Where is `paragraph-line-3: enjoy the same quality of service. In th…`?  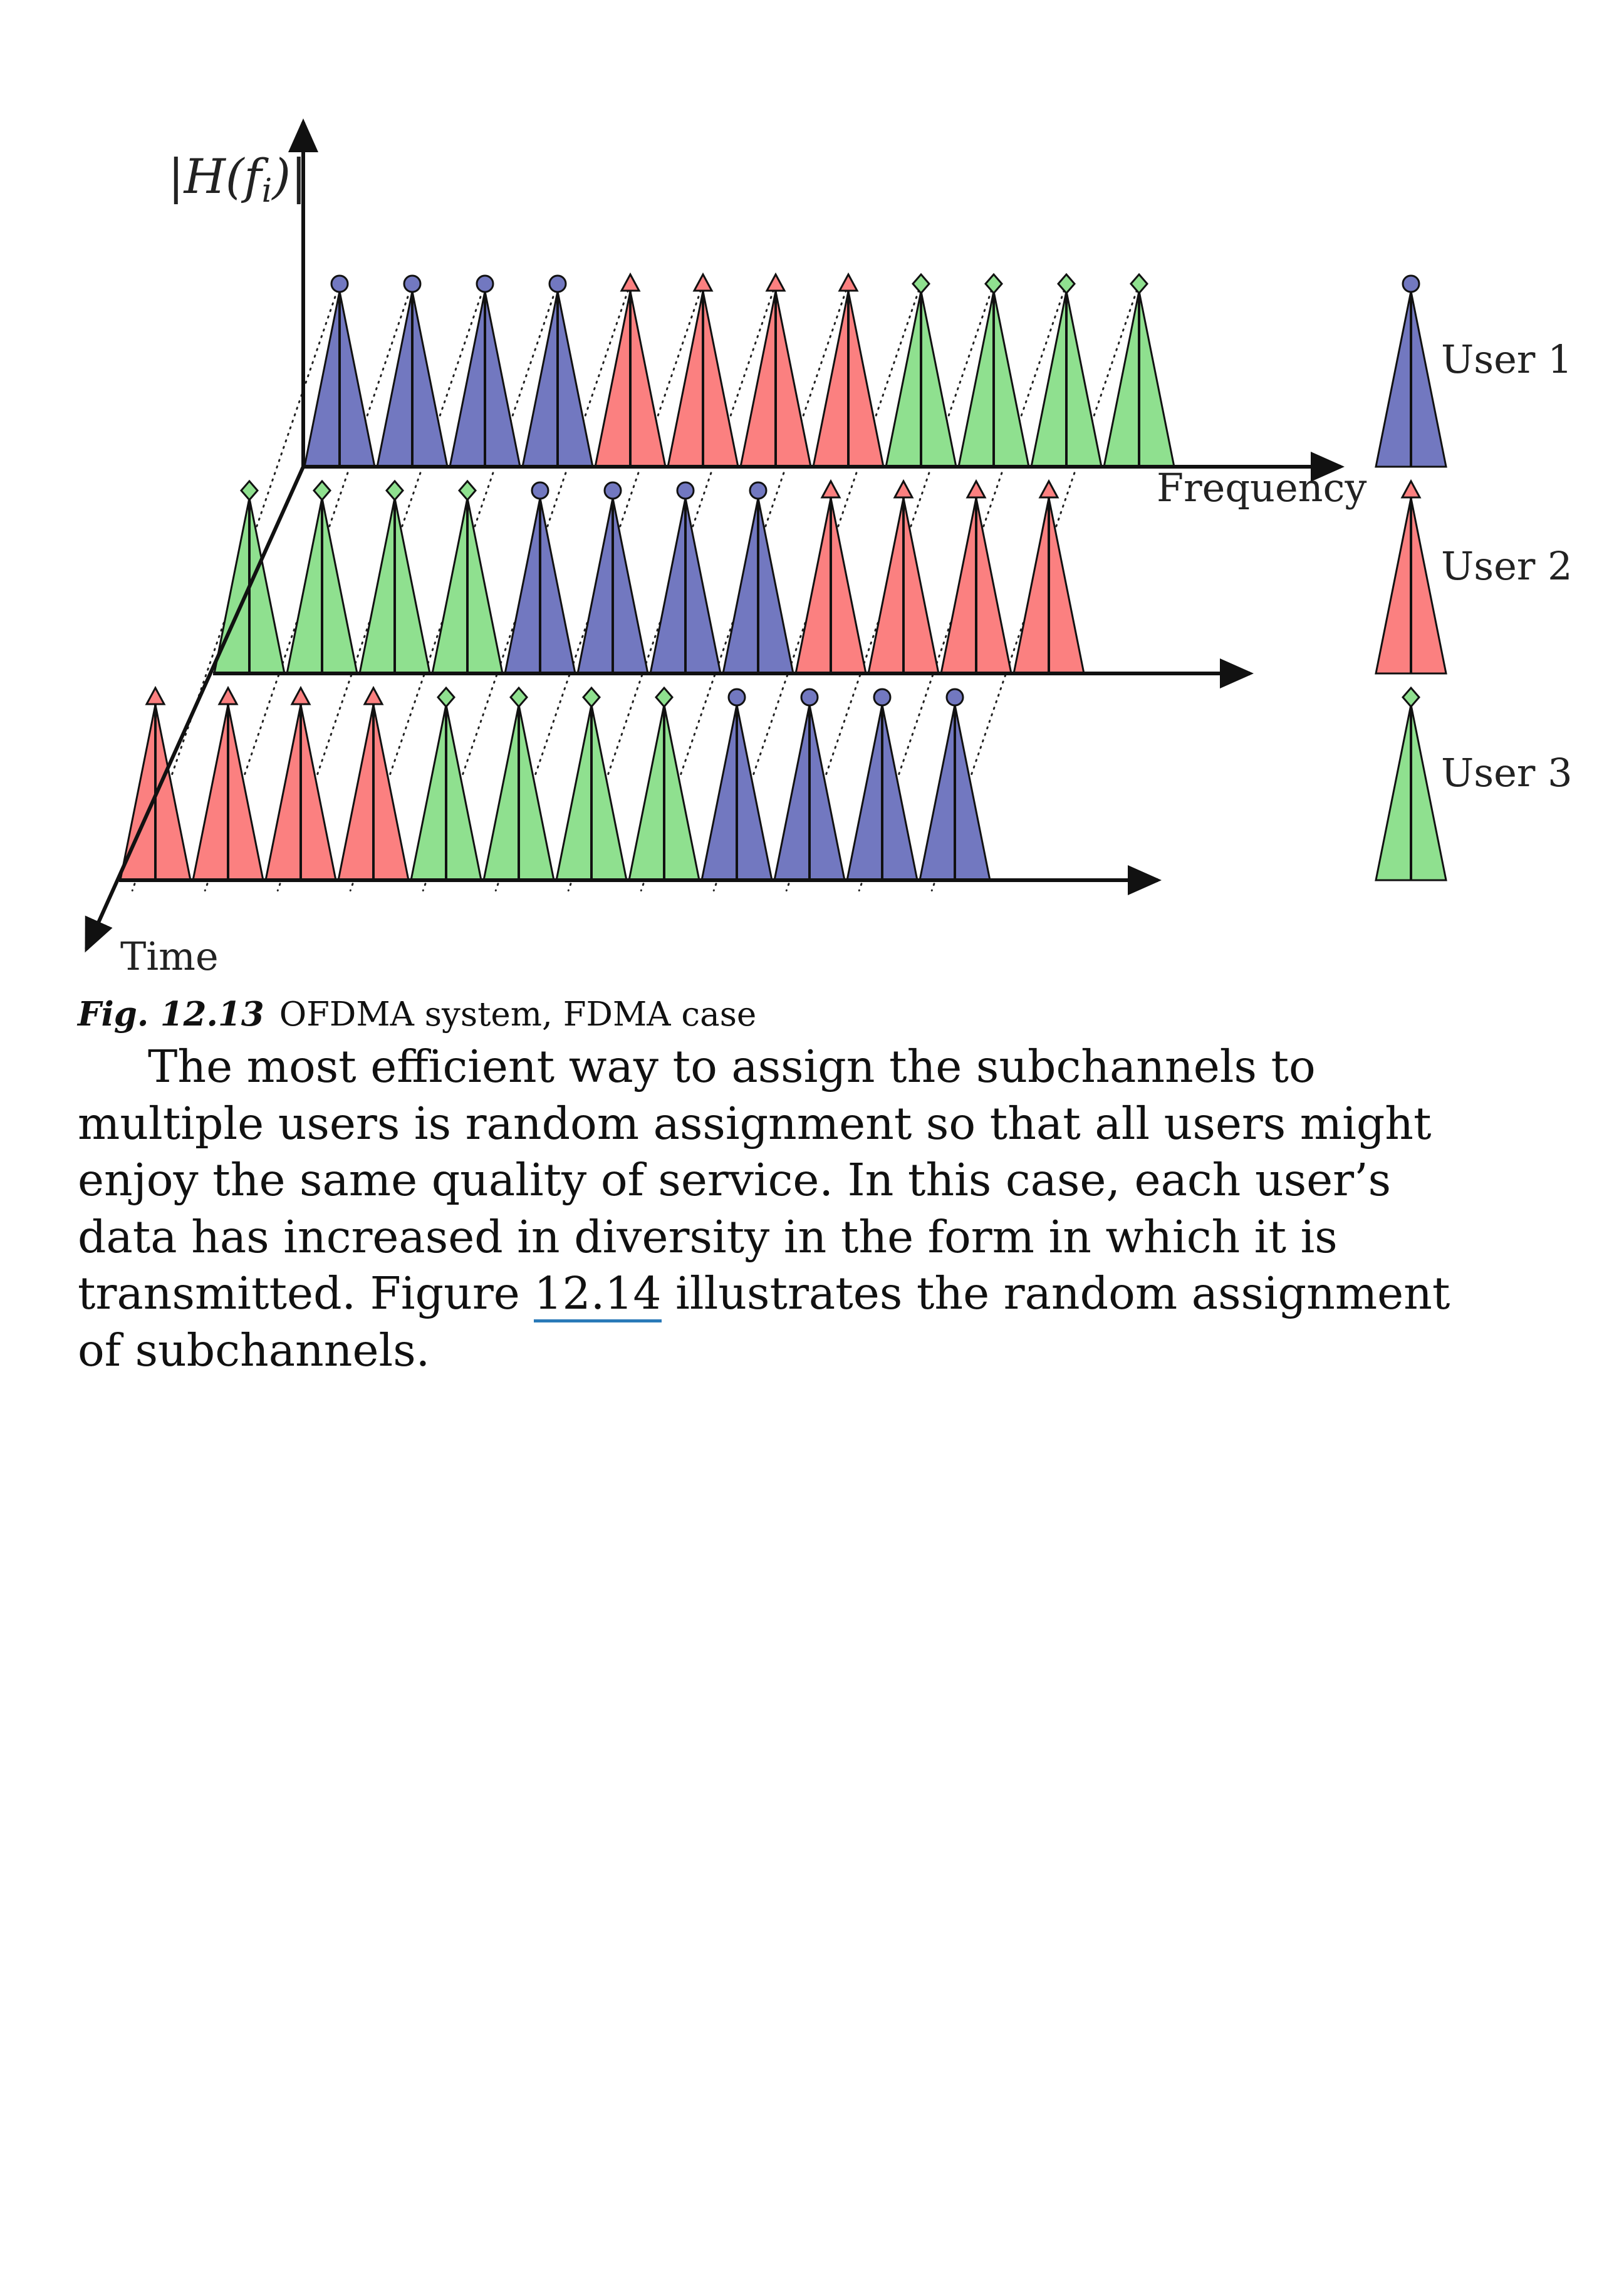 paragraph-line-3: enjoy the same quality of service. In th… is located at coordinates (735, 1180).